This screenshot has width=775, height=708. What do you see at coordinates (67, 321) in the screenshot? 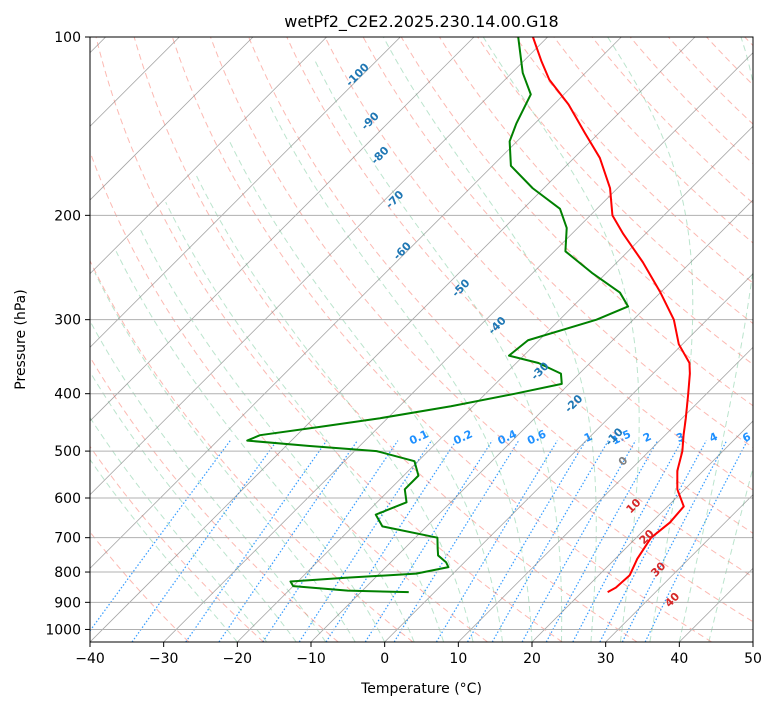
I see `y-tick-label: 300` at bounding box center [67, 321].